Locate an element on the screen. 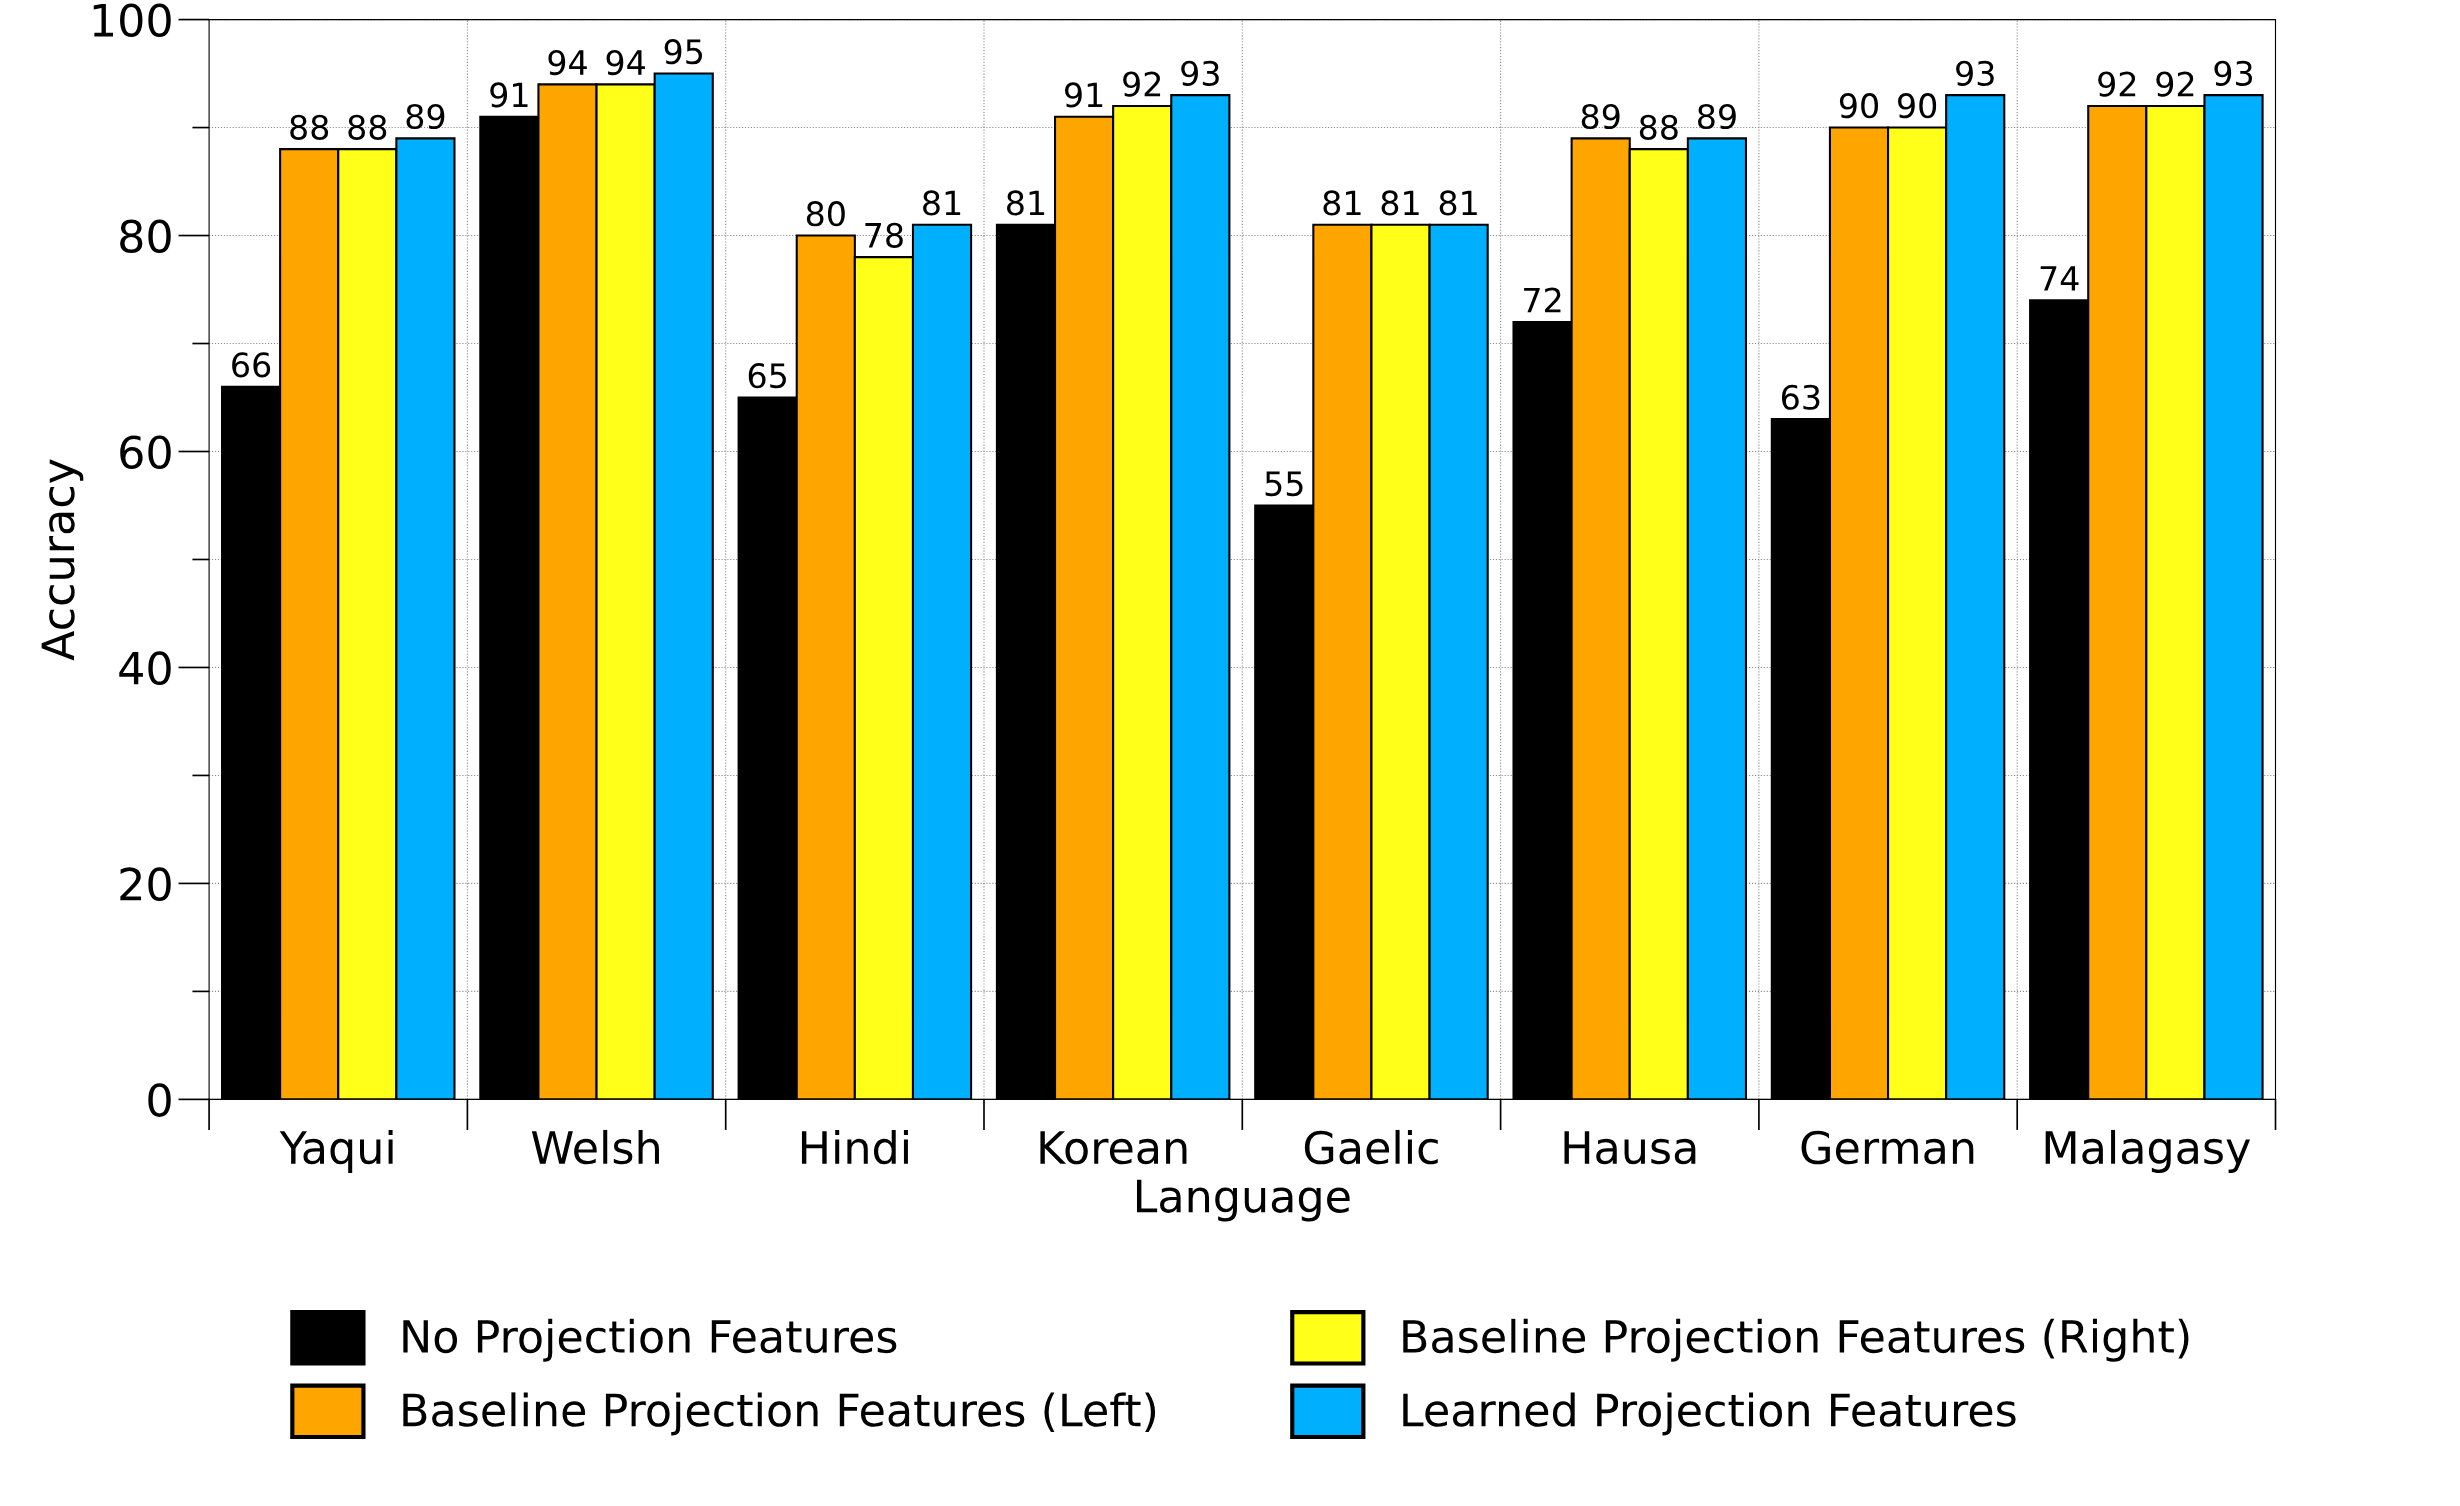  x-tick-label: Korean is located at coordinates (1113, 1148).